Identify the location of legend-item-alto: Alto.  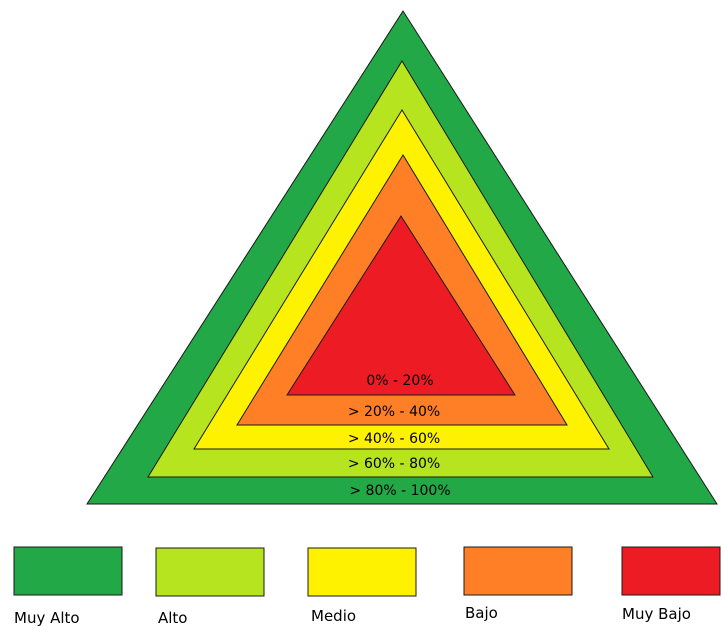
(210, 587).